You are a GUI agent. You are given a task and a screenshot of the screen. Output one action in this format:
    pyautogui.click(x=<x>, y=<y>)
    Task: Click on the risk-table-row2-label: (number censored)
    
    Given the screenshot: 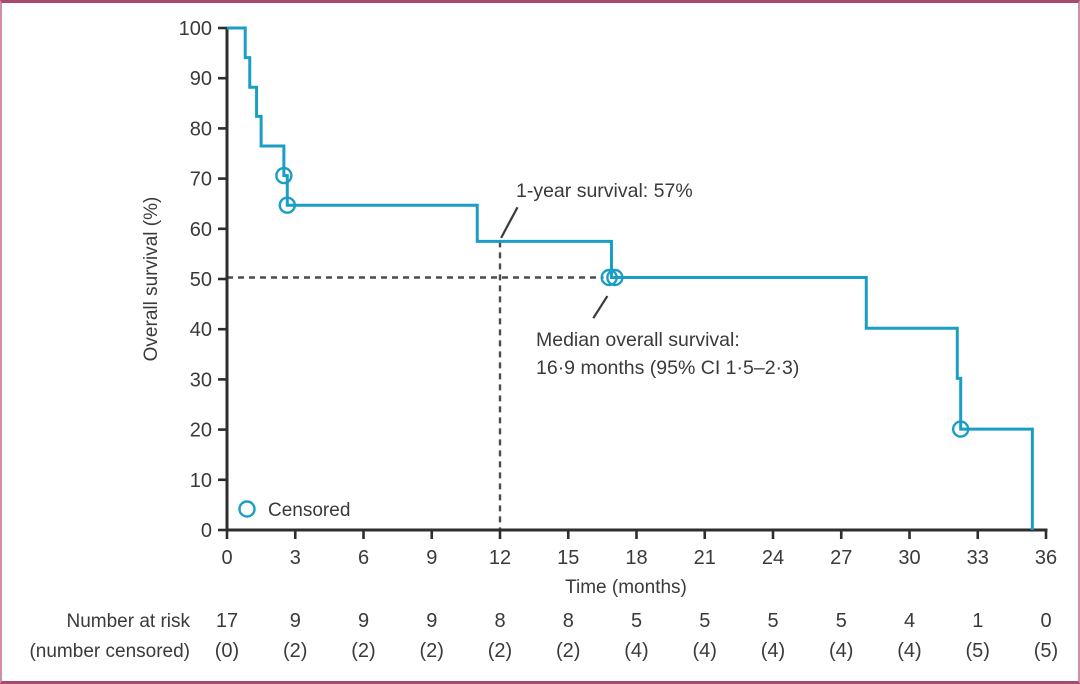 What is the action you would take?
    pyautogui.click(x=109, y=651)
    